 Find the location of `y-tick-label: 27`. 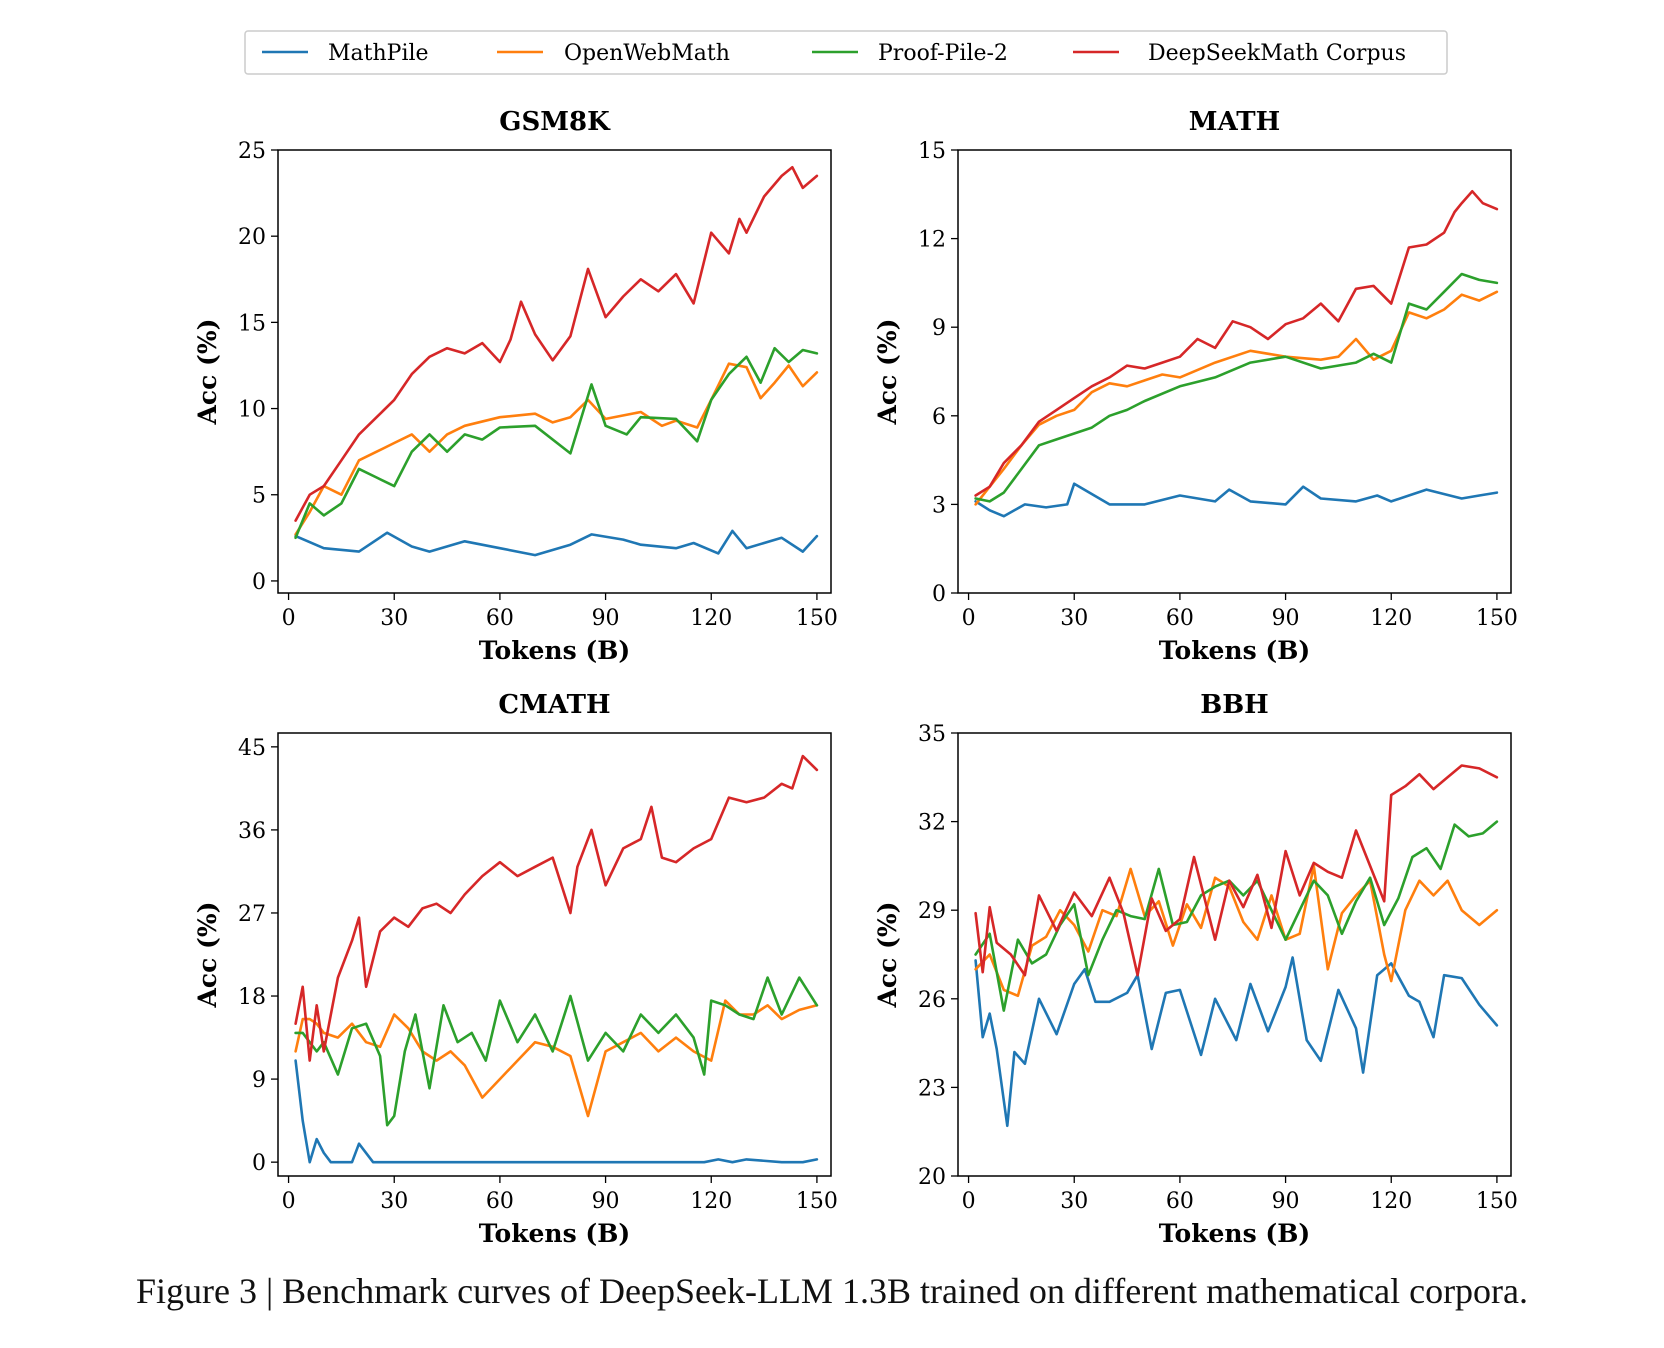

y-tick-label: 27 is located at coordinates (252, 914).